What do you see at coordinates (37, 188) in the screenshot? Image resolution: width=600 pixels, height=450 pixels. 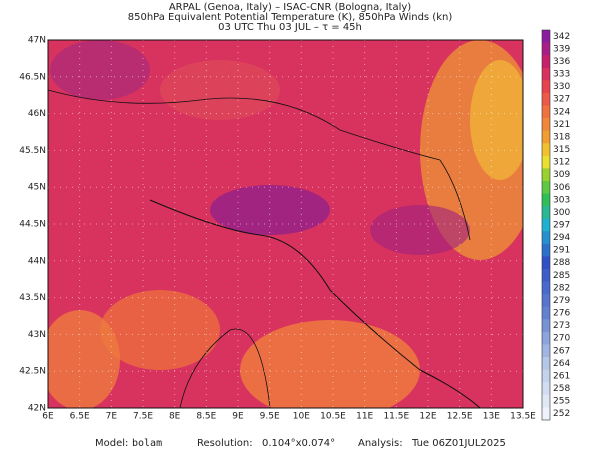 I see `lat-tick-label: 45N` at bounding box center [37, 188].